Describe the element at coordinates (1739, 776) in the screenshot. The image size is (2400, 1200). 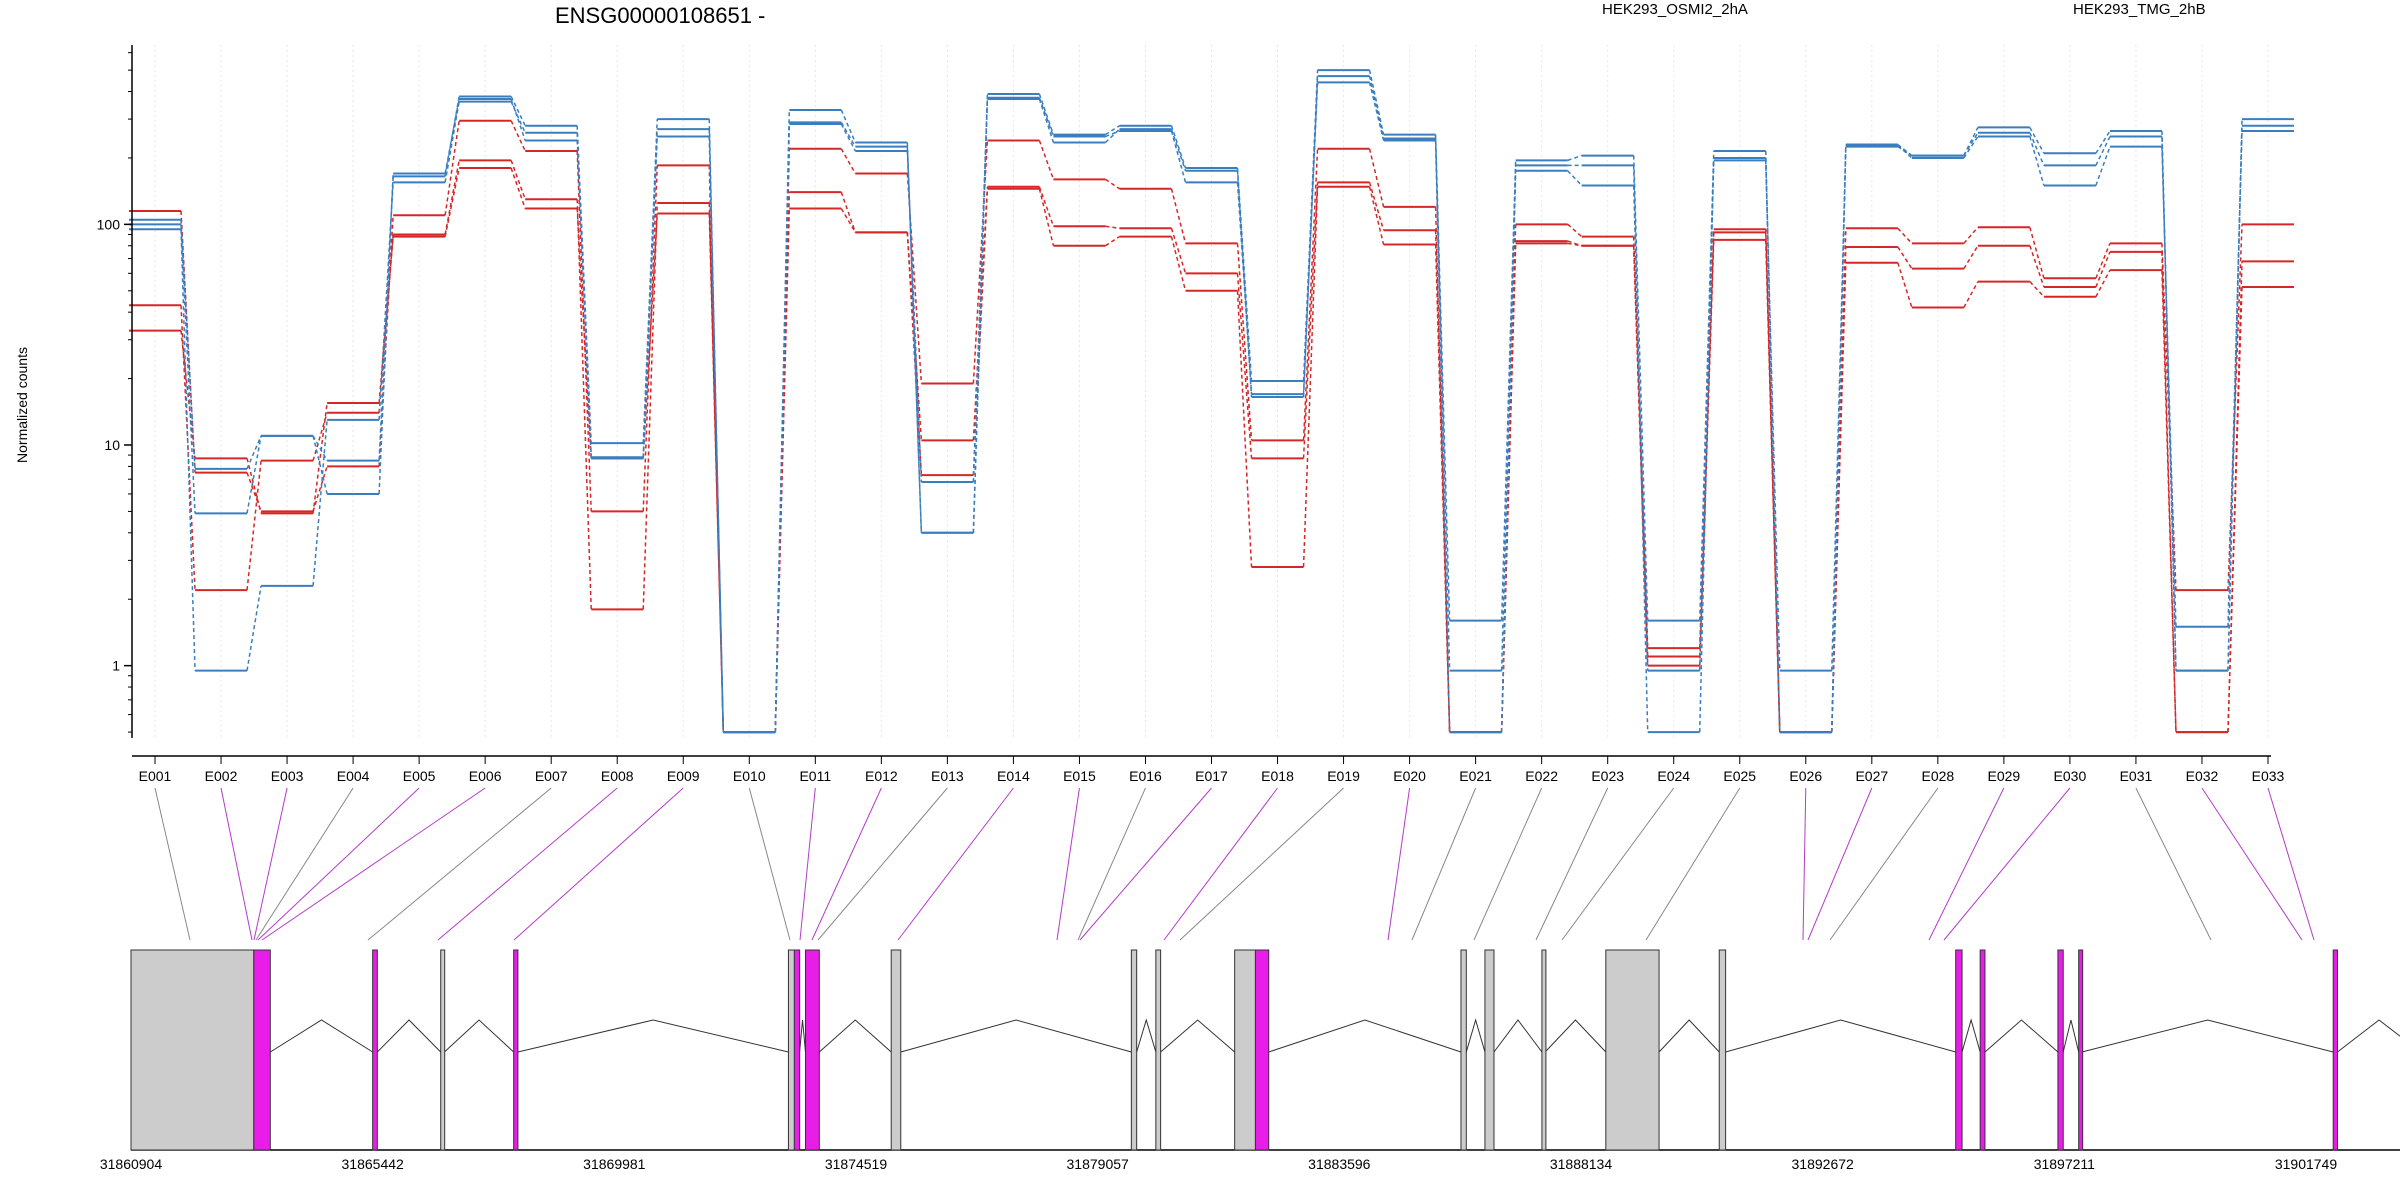
I see `x-tick-label: E025` at that location.